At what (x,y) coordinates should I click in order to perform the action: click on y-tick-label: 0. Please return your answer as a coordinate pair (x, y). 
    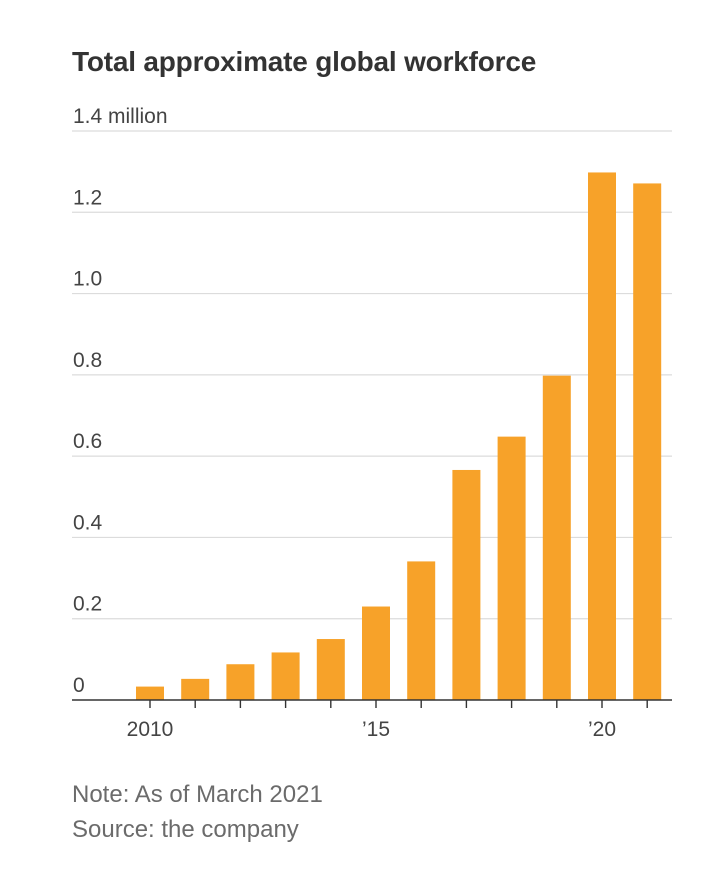
    Looking at the image, I should click on (79, 685).